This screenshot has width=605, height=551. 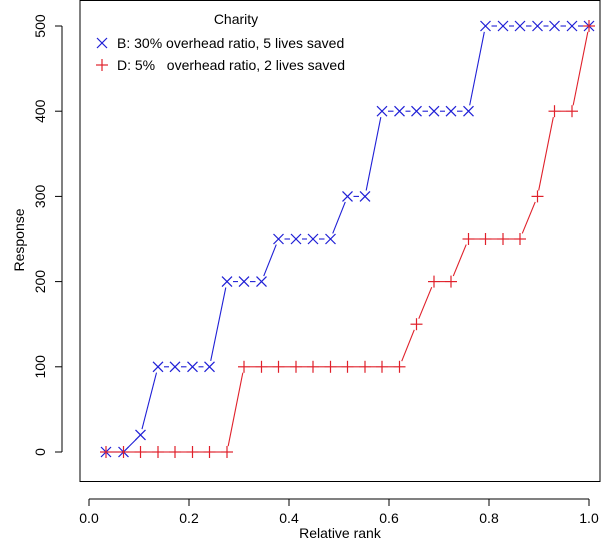 What do you see at coordinates (236, 19) in the screenshot?
I see `legend-title: Charity` at bounding box center [236, 19].